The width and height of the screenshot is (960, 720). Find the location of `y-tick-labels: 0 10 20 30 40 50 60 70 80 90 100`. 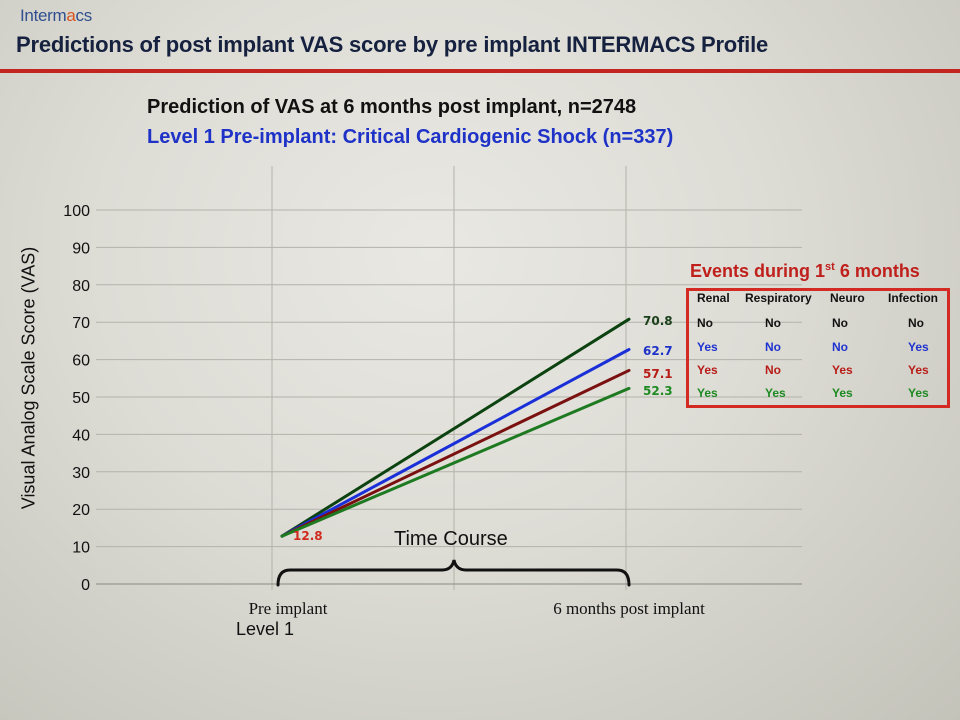

y-tick-labels: 0 10 20 30 40 50 60 70 80 90 100 is located at coordinates (76, 398).